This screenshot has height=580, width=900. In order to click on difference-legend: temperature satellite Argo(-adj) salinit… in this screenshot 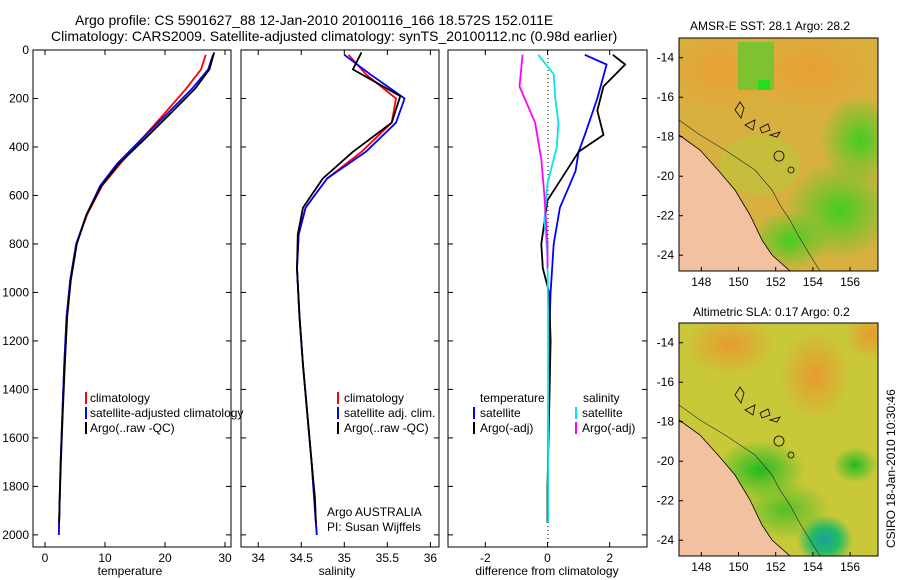, I will do `click(554, 413)`.